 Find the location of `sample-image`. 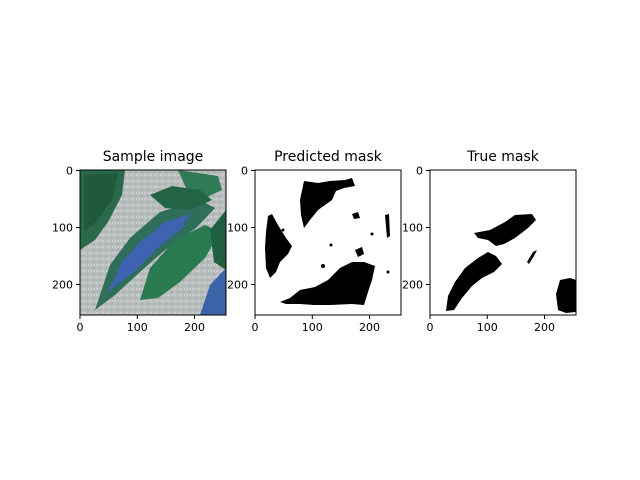

sample-image is located at coordinates (153, 242).